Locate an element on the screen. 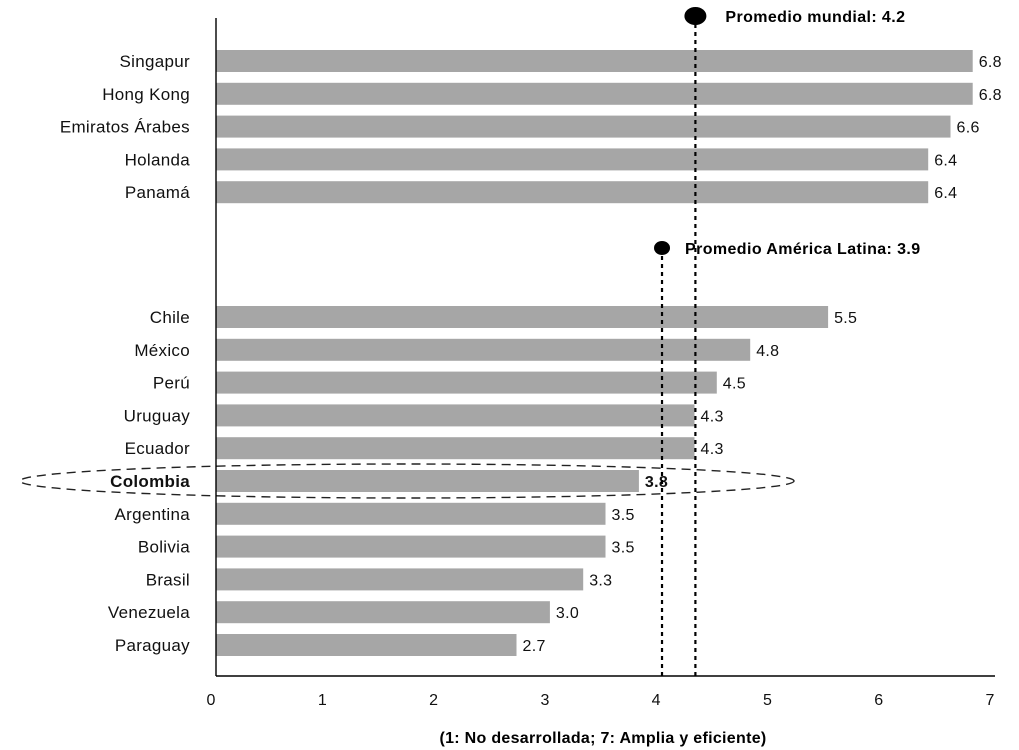  value-label-peru: 4.5 is located at coordinates (734, 384).